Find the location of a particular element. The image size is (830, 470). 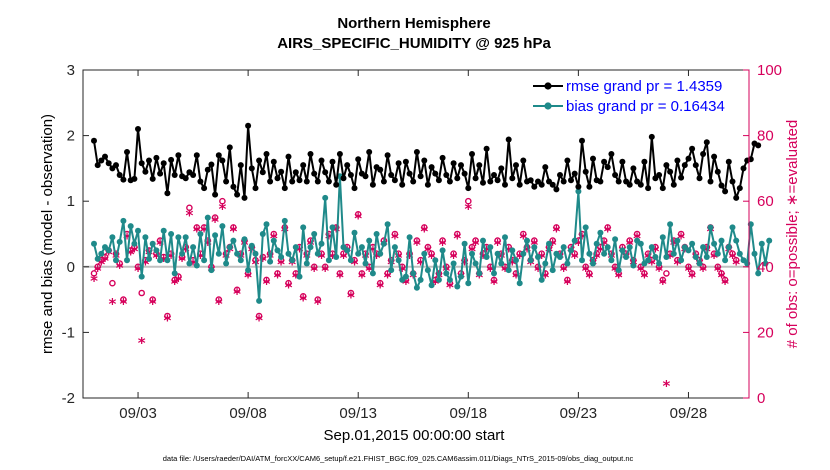

y-right-tick-label: 0 is located at coordinates (761, 398).